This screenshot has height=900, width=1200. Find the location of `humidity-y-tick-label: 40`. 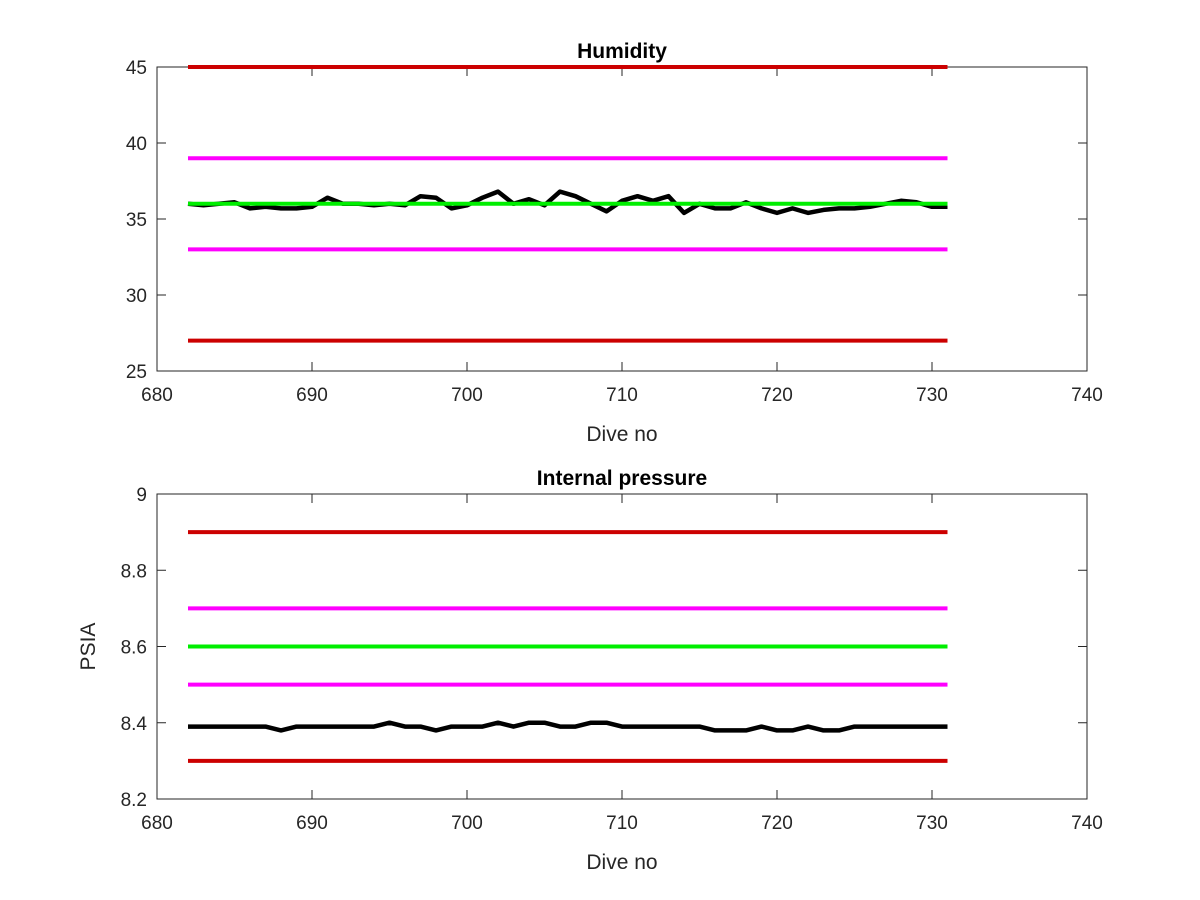

humidity-y-tick-label: 40 is located at coordinates (136, 144).